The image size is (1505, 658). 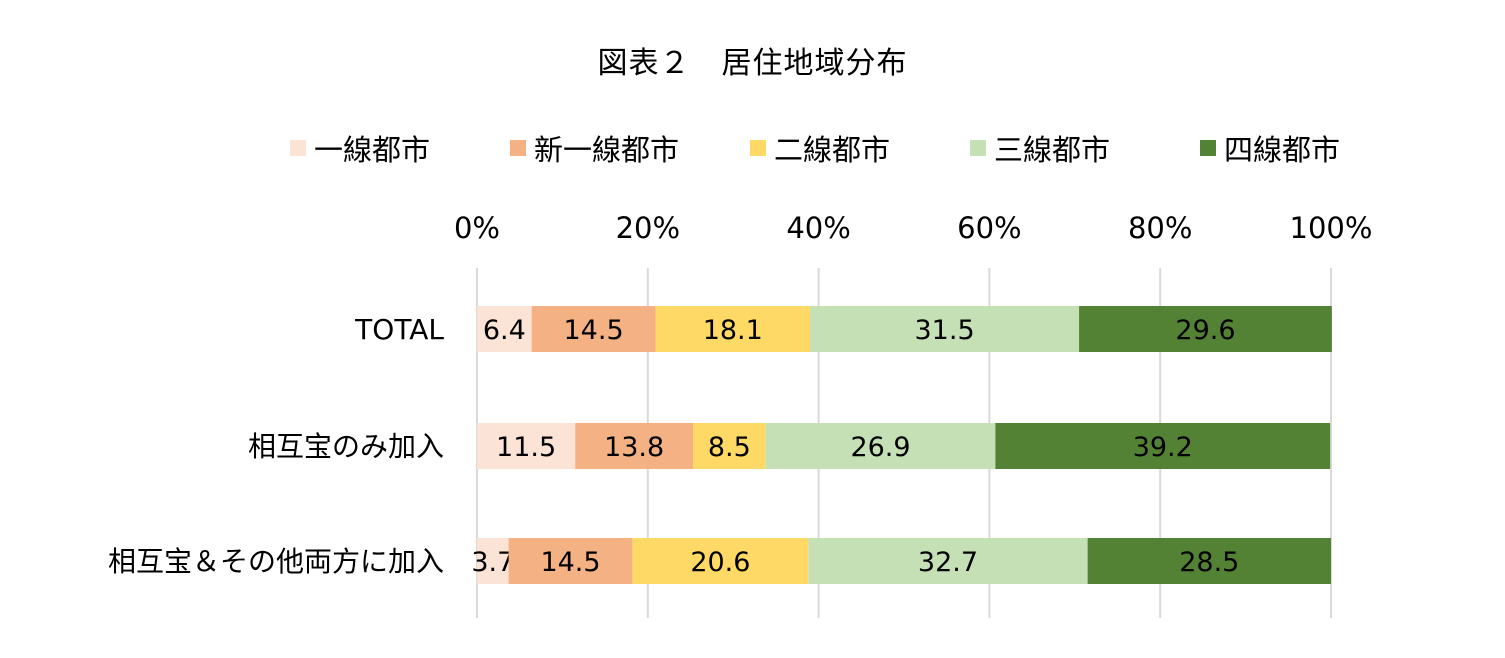 I want to click on legend-item: 四線都市, so click(x=1270, y=148).